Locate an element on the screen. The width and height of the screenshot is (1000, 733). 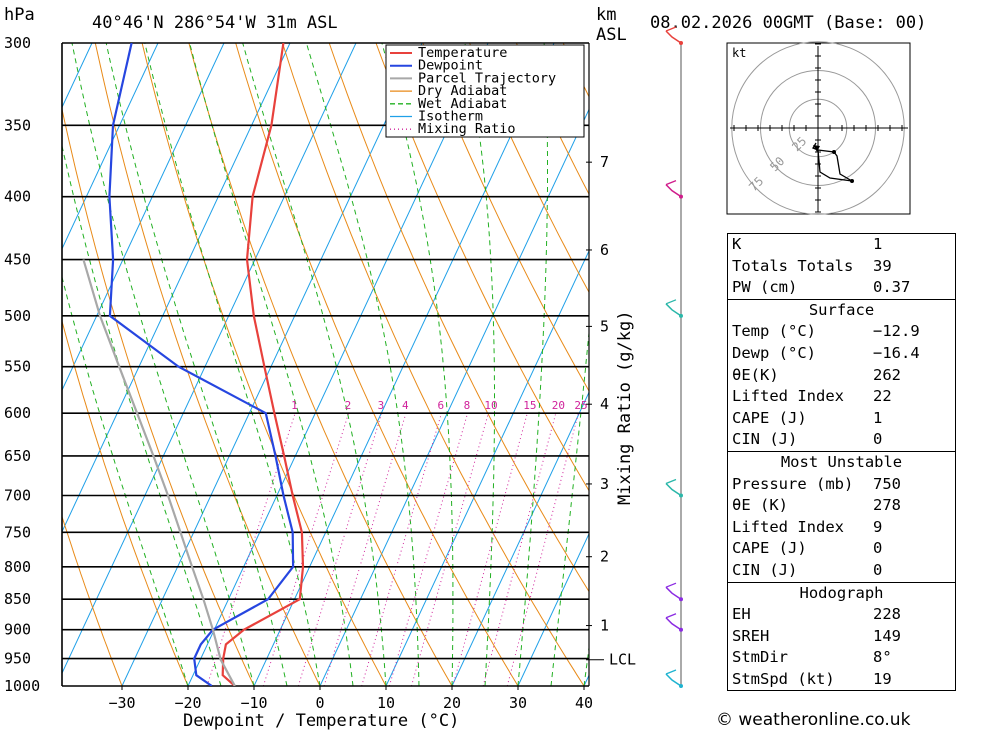
pressure-tick-label: 500 is located at coordinates (17, 316).